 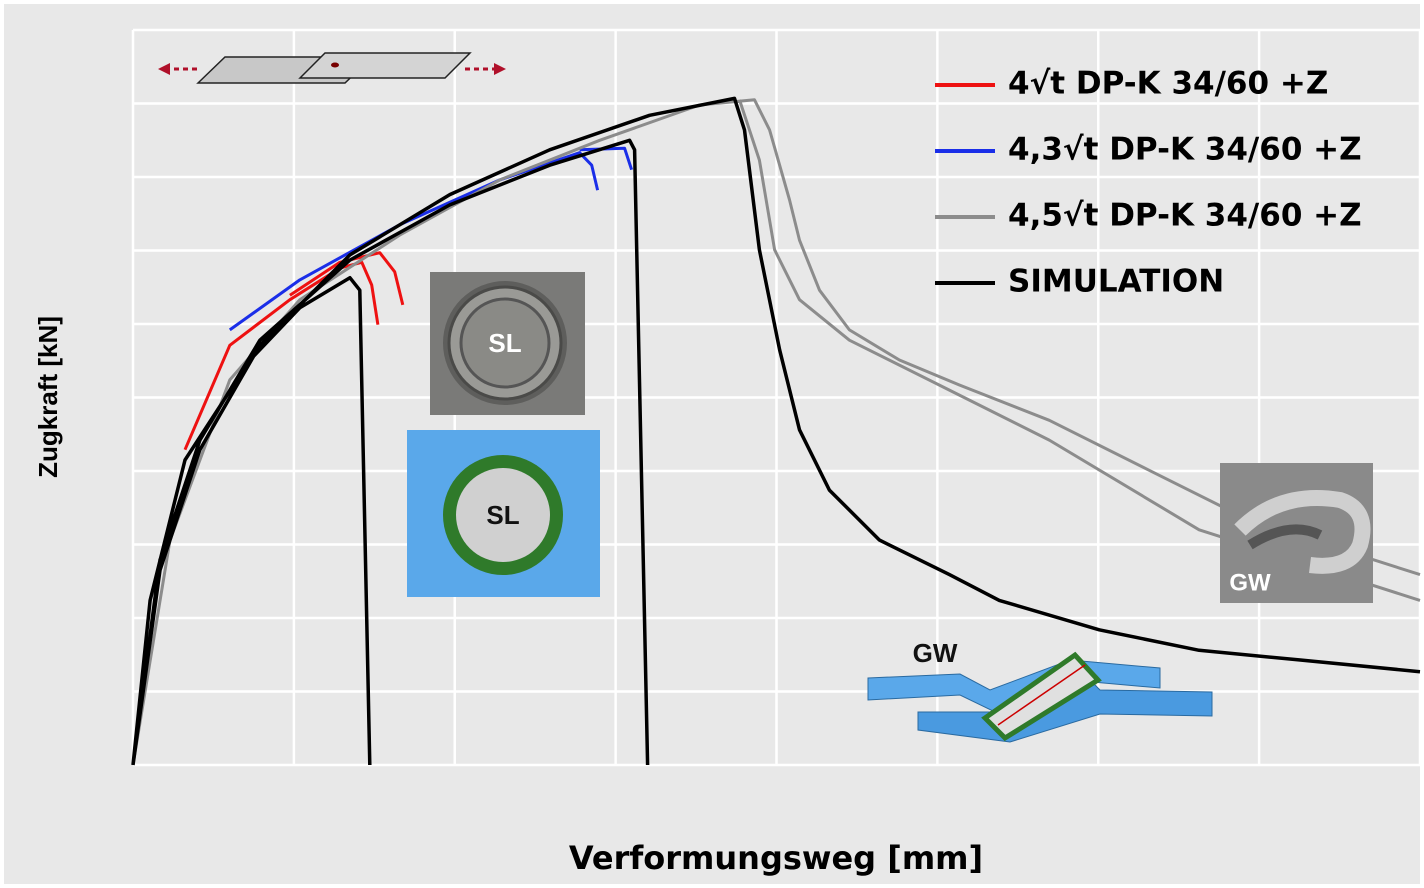 What do you see at coordinates (1040, 697) in the screenshot?
I see `gw-simulation` at bounding box center [1040, 697].